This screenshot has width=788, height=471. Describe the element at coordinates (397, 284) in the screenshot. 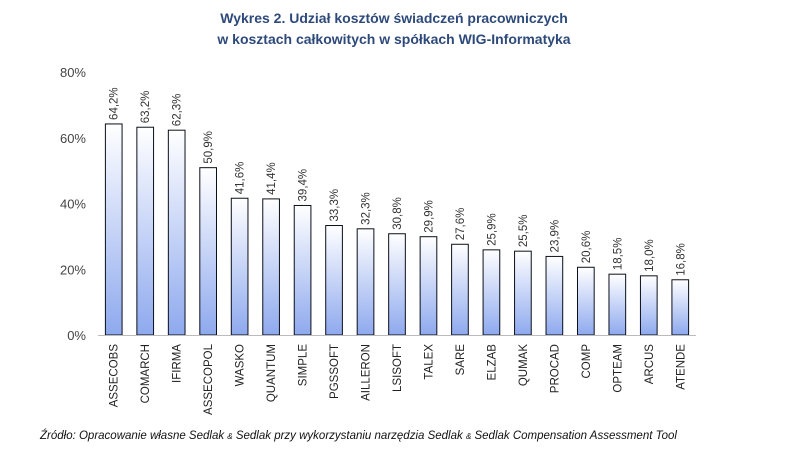

I see `bar-lsisoft` at that location.